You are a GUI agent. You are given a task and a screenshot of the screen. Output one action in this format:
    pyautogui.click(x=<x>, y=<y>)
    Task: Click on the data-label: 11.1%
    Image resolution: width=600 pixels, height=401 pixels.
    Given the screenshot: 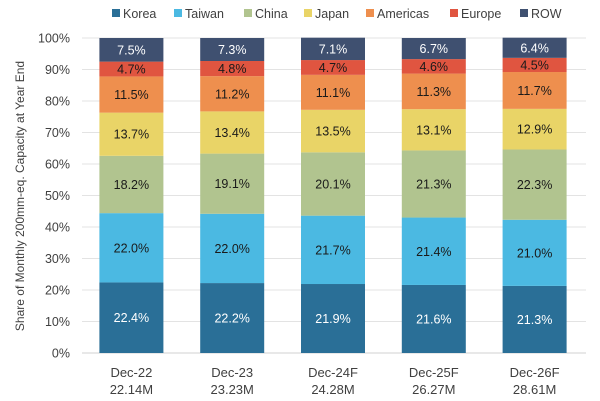 What is the action you would take?
    pyautogui.click(x=333, y=93)
    